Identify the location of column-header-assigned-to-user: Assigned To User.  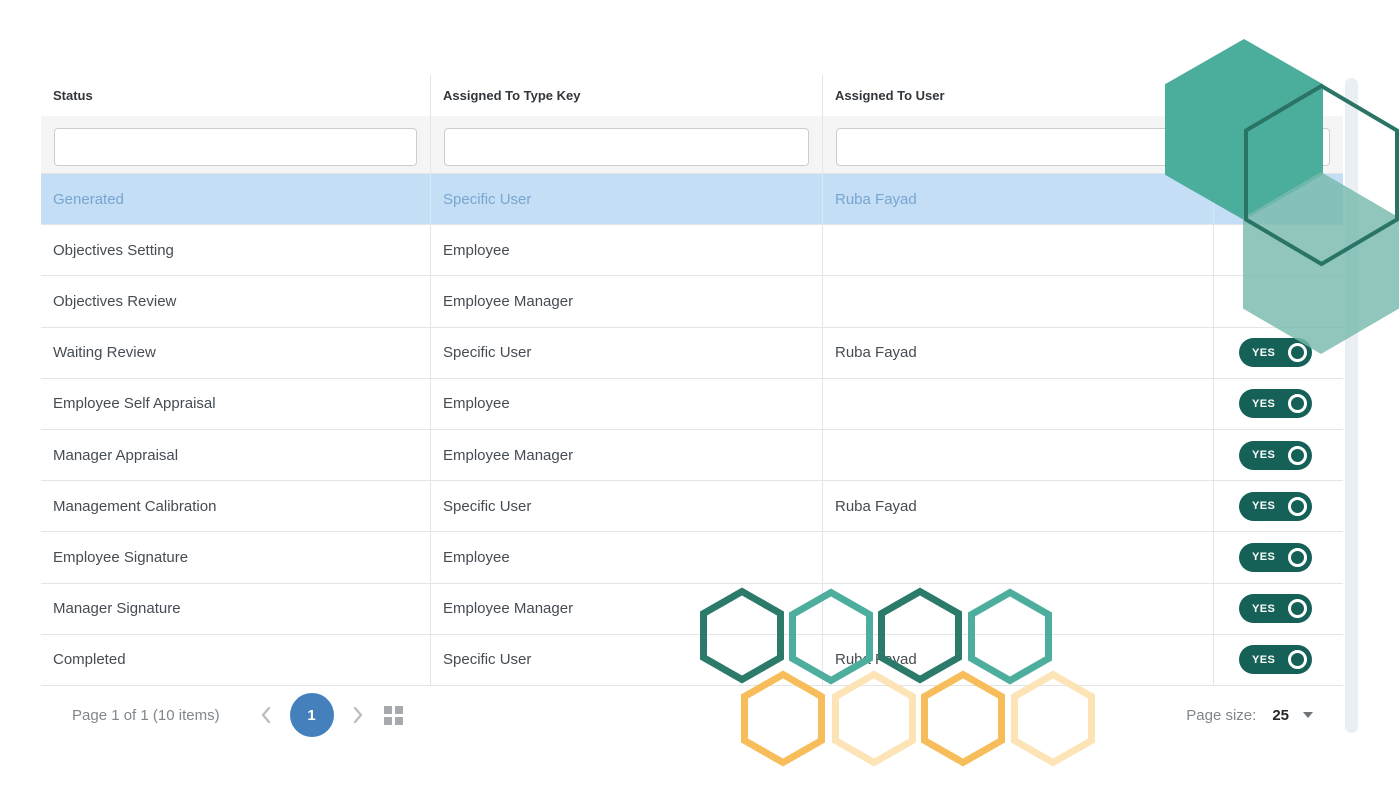
(1017, 95).